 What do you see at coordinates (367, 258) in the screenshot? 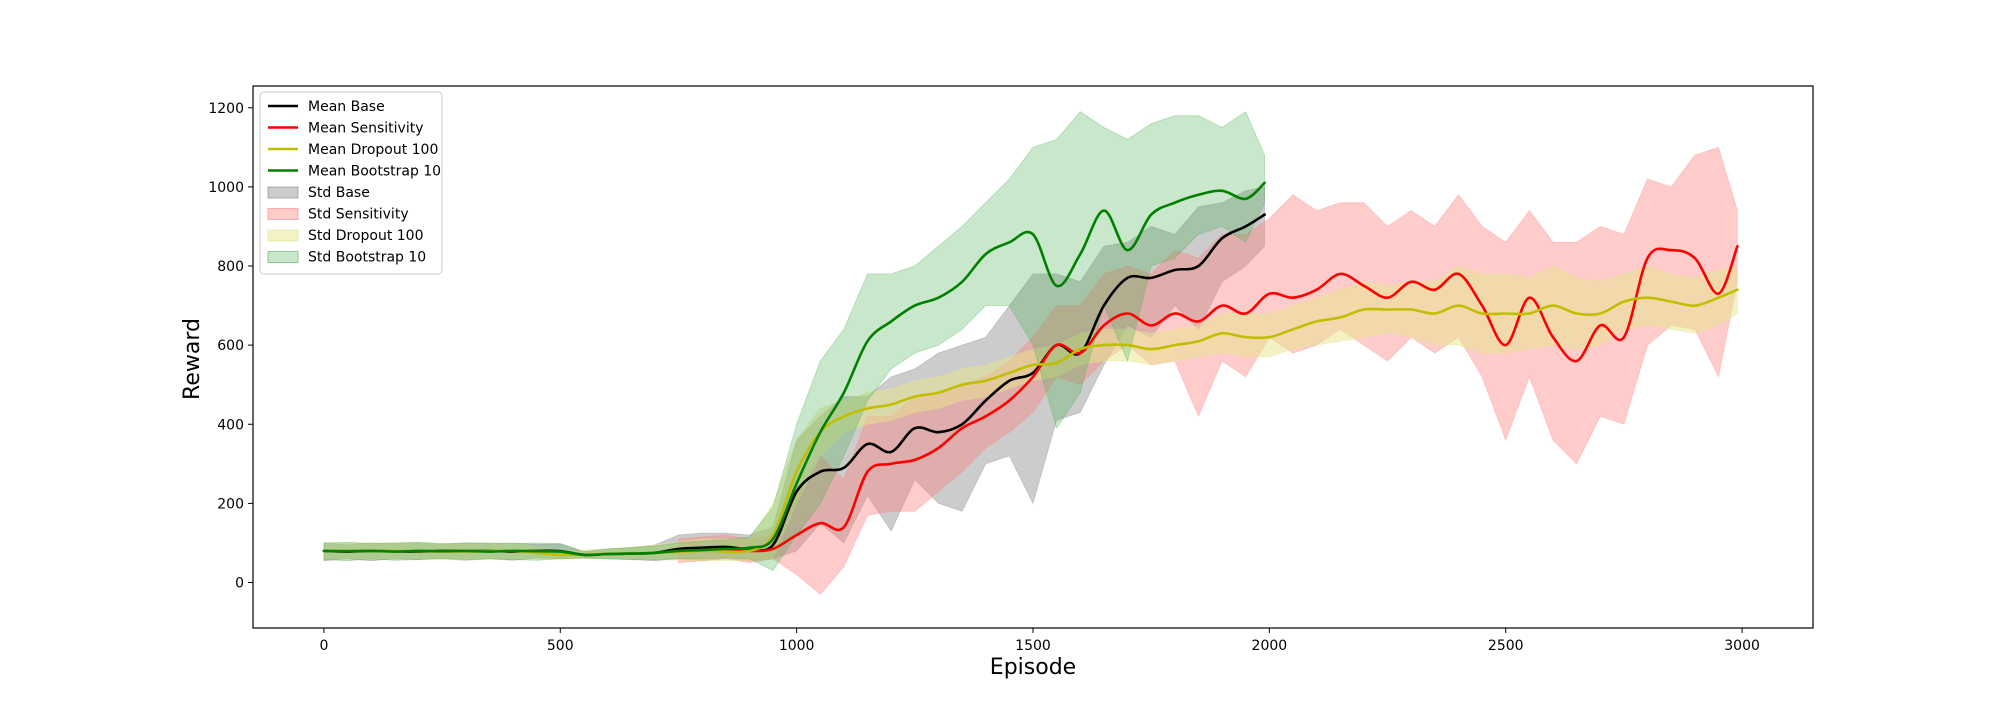
I see `legend-label: Std Bootstrap 10` at bounding box center [367, 258].